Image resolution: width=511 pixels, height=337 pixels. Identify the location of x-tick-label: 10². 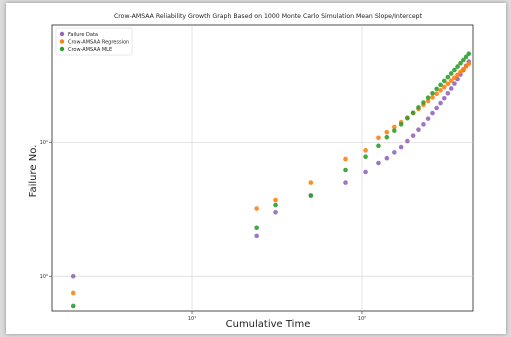
(362, 319).